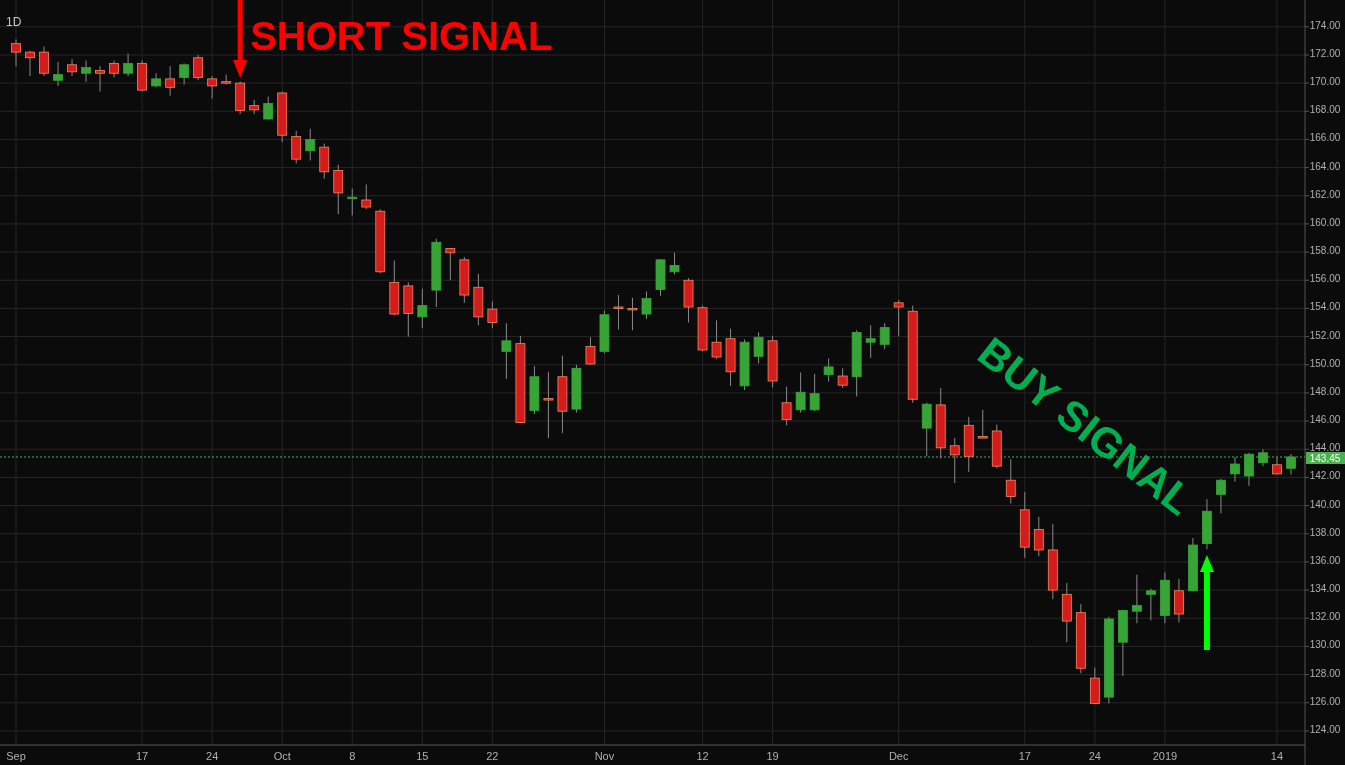  I want to click on y-tick-label: 160.00, so click(1325, 222).